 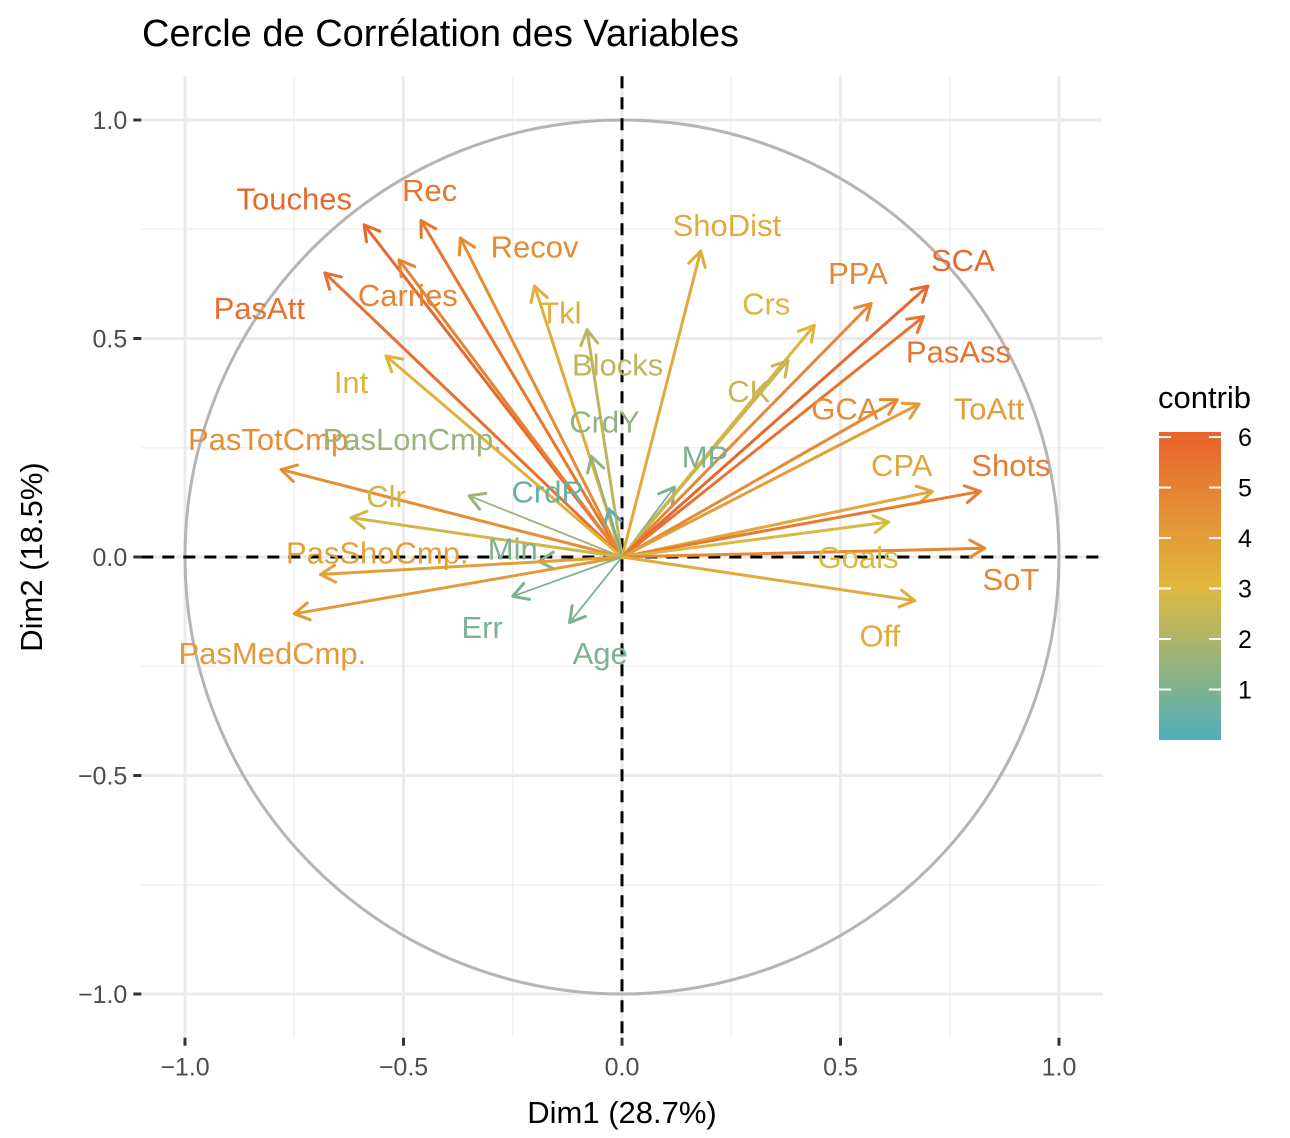 I want to click on label-pasloncmp: PasLonCmp., so click(x=412, y=439).